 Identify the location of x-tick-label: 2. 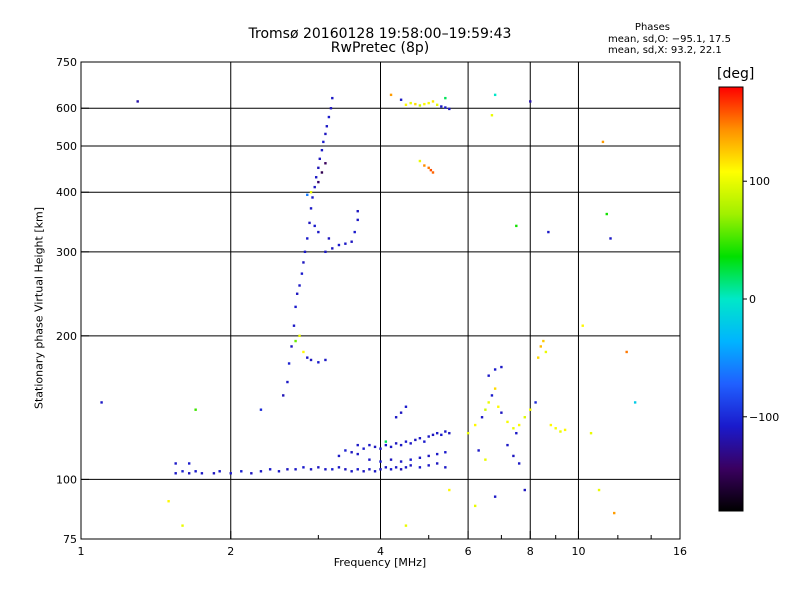
(230, 551).